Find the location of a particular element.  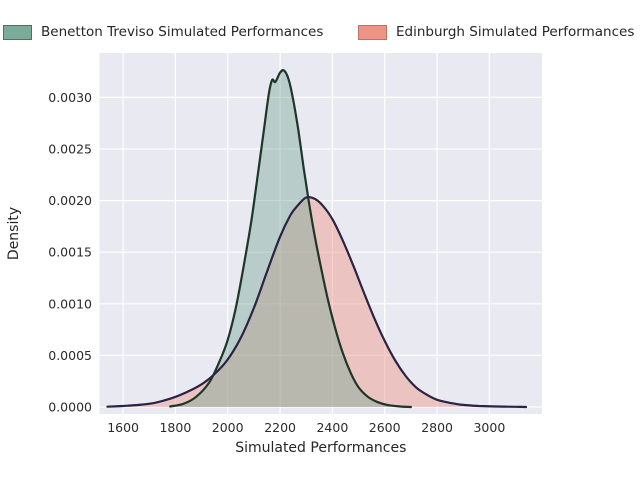

legend-label: Edinburgh Simulated Performances is located at coordinates (515, 32).